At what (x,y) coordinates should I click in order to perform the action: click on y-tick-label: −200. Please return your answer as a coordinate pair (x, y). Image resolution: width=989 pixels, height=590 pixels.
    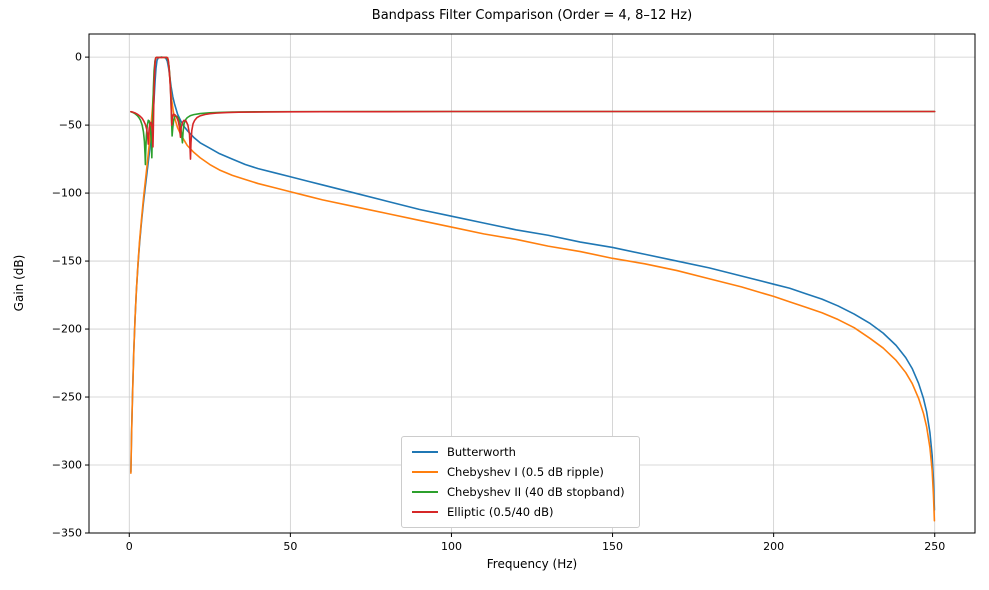
    Looking at the image, I should click on (67, 329).